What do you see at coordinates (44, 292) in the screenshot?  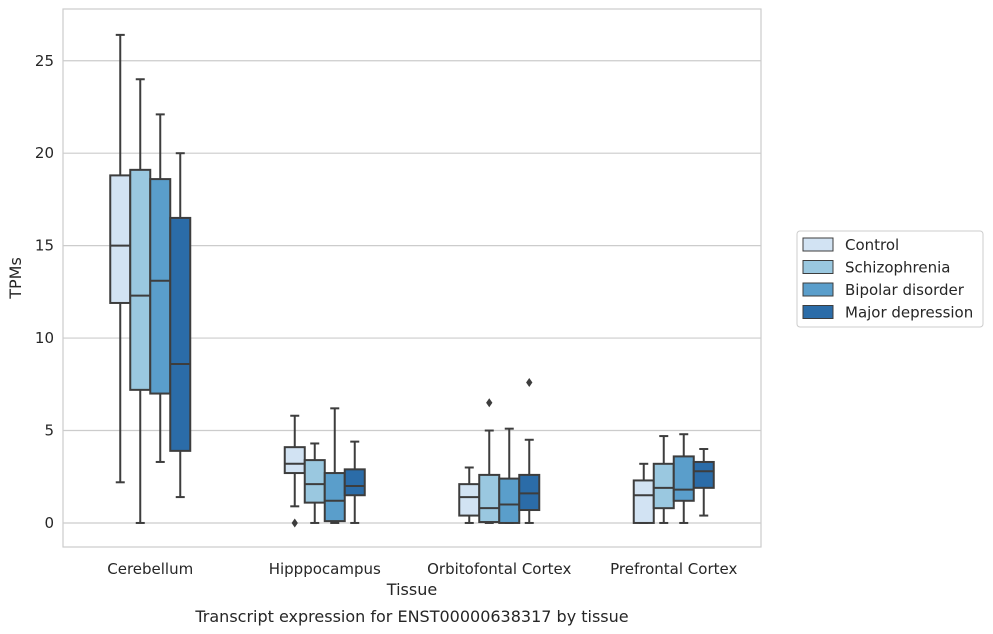 I see `y-tick-labels: 0 5 10 15 20 25` at bounding box center [44, 292].